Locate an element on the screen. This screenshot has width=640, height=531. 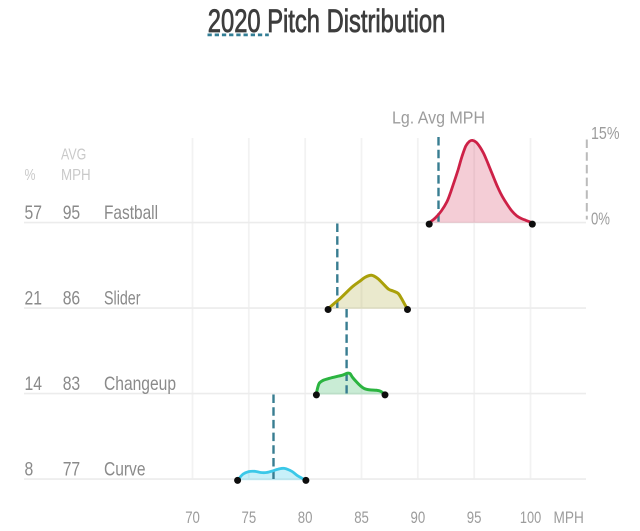
svg-text: 100 is located at coordinates (530, 518).